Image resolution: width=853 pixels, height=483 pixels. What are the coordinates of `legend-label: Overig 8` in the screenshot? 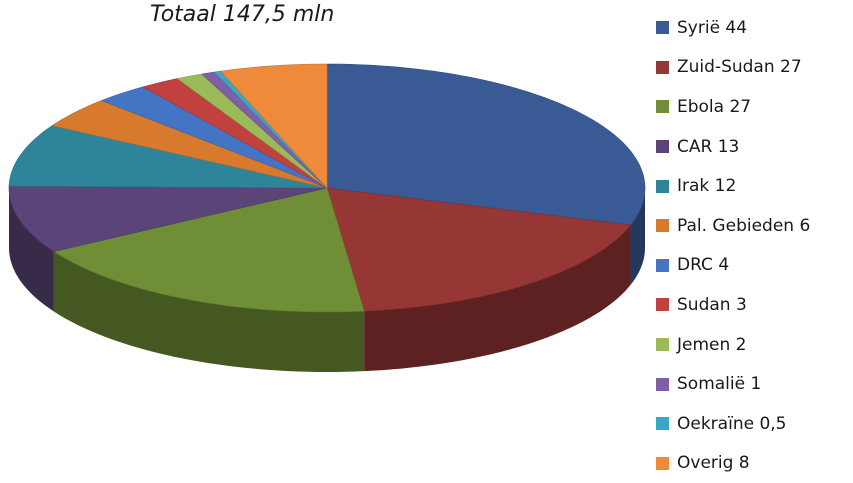 It's located at (713, 463).